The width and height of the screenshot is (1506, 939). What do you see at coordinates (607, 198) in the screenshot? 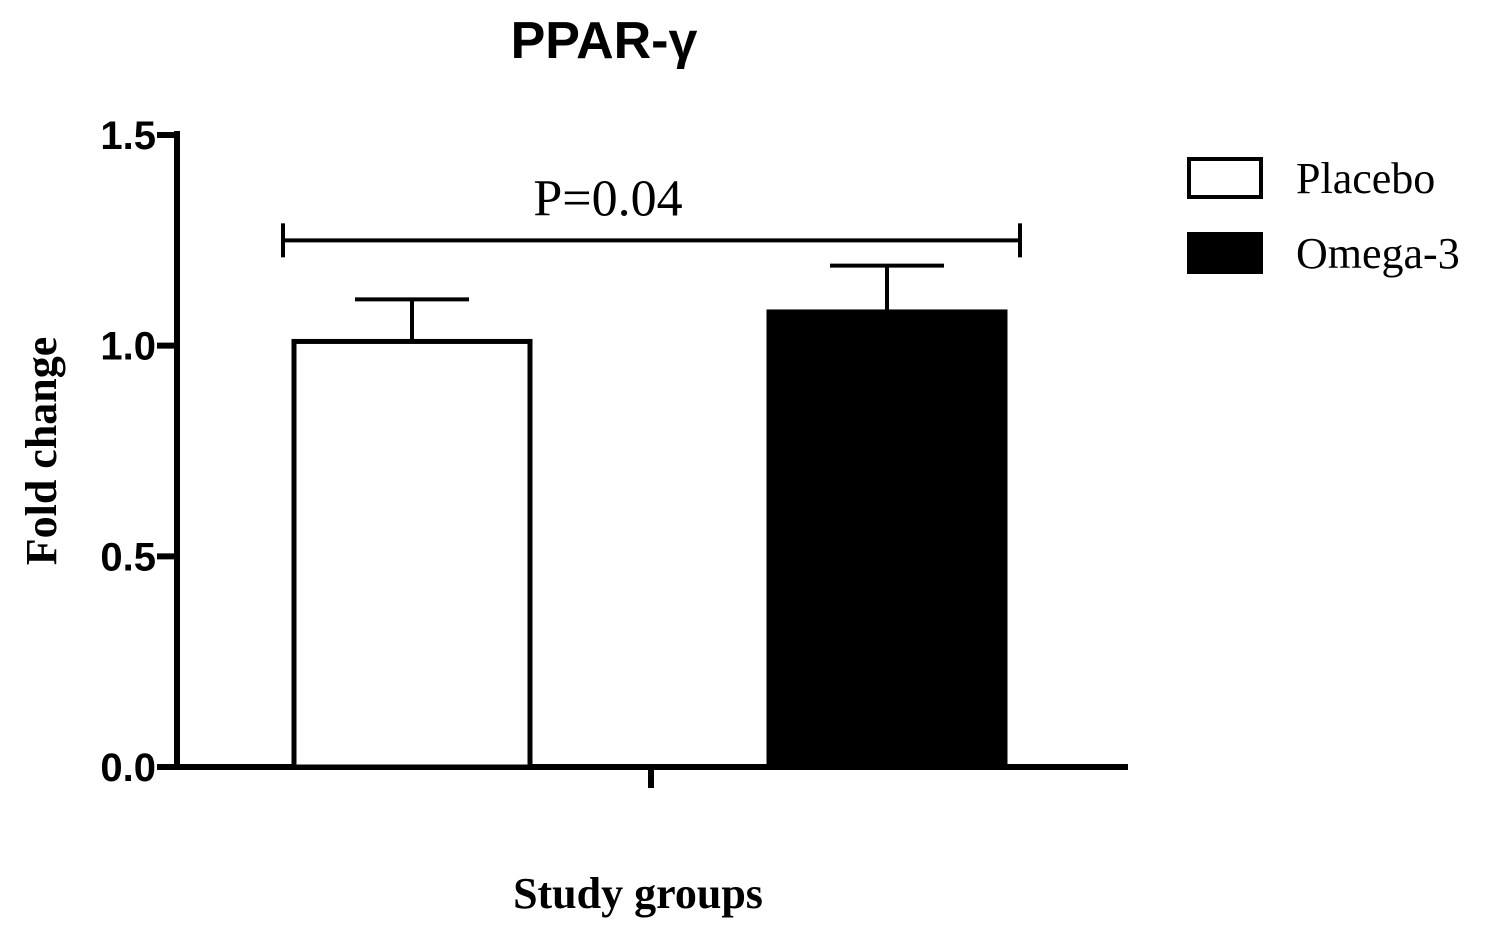
I see `p-value-annotation: P=0.04` at bounding box center [607, 198].